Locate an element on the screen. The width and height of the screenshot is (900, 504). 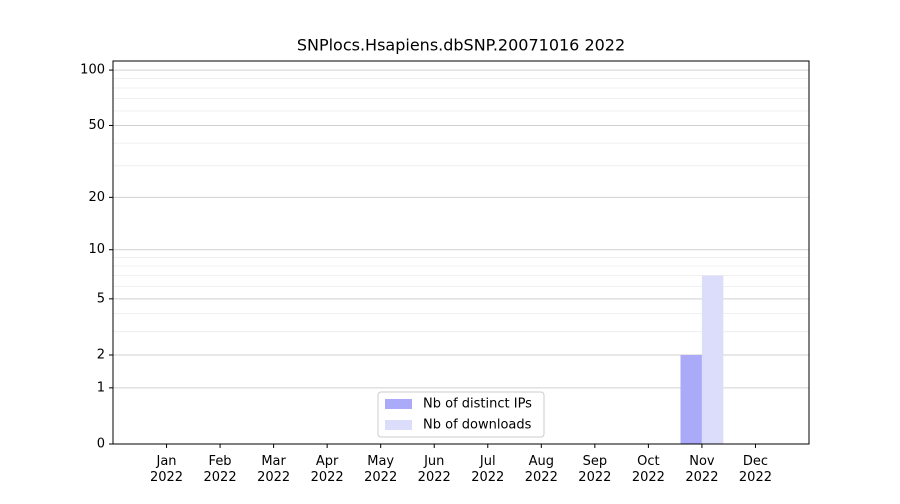
y-tick-label: 100 is located at coordinates (92, 70).